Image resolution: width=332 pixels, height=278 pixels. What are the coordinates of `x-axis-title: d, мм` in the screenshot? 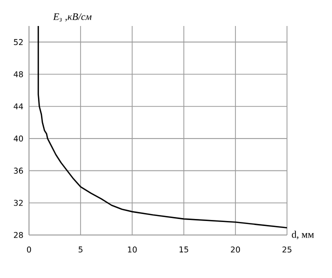 It's located at (303, 235).